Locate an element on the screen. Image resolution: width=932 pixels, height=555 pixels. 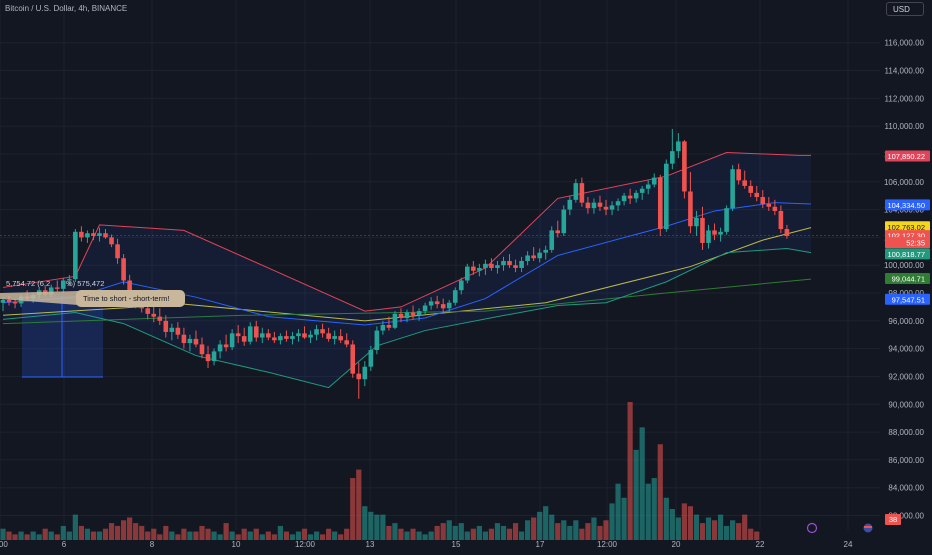
time-tick-label: 6 is located at coordinates (64, 544).